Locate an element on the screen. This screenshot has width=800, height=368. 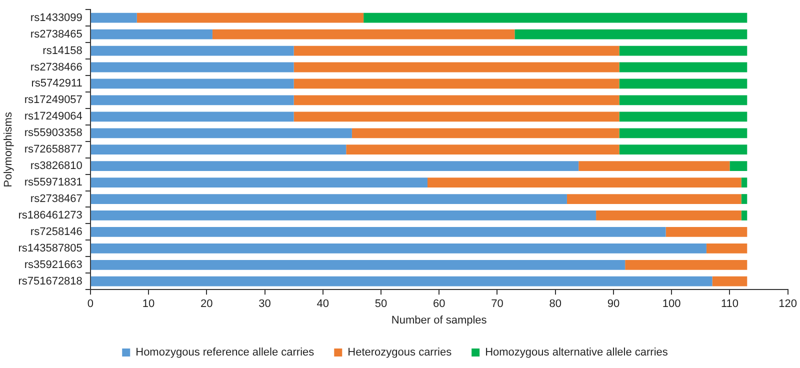
legend-label: Homozygous alternative allele carries is located at coordinates (576, 352).